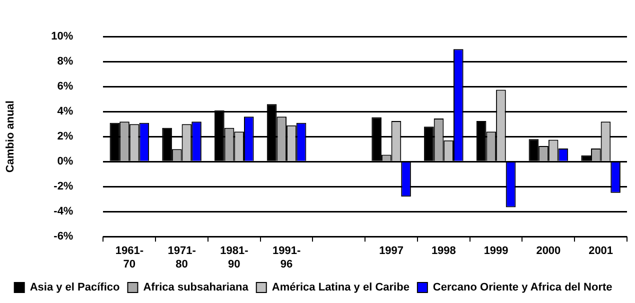 Image resolution: width=635 pixels, height=303 pixels. Describe the element at coordinates (548, 251) in the screenshot. I see `x-tick-label: 2000` at that location.